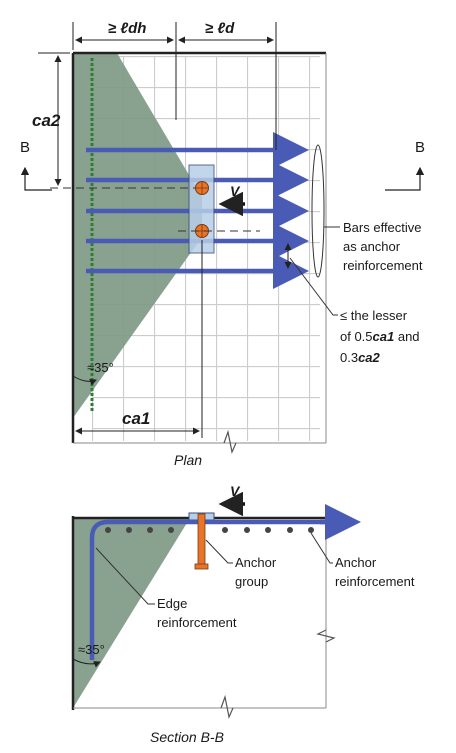  I want to click on plan-section-mark-right-label: B, so click(420, 147).